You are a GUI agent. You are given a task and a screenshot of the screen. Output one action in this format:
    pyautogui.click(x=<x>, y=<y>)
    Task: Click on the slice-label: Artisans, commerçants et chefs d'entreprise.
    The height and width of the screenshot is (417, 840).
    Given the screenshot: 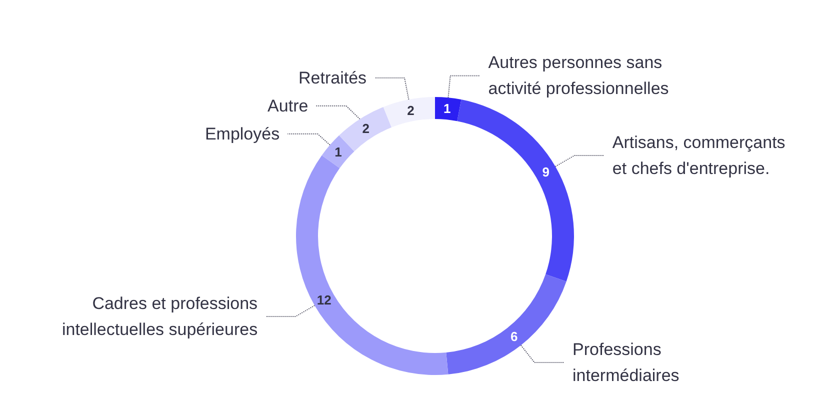 What is the action you would take?
    pyautogui.click(x=699, y=155)
    